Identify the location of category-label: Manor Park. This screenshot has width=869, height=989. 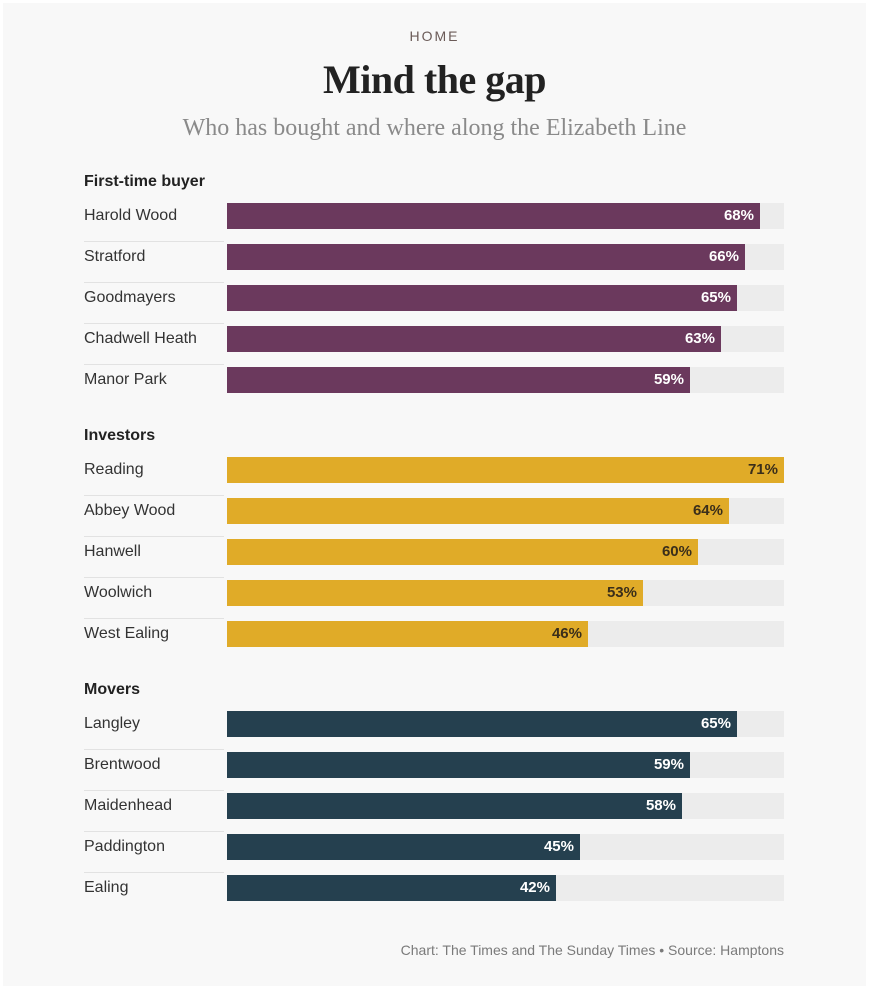
(125, 379).